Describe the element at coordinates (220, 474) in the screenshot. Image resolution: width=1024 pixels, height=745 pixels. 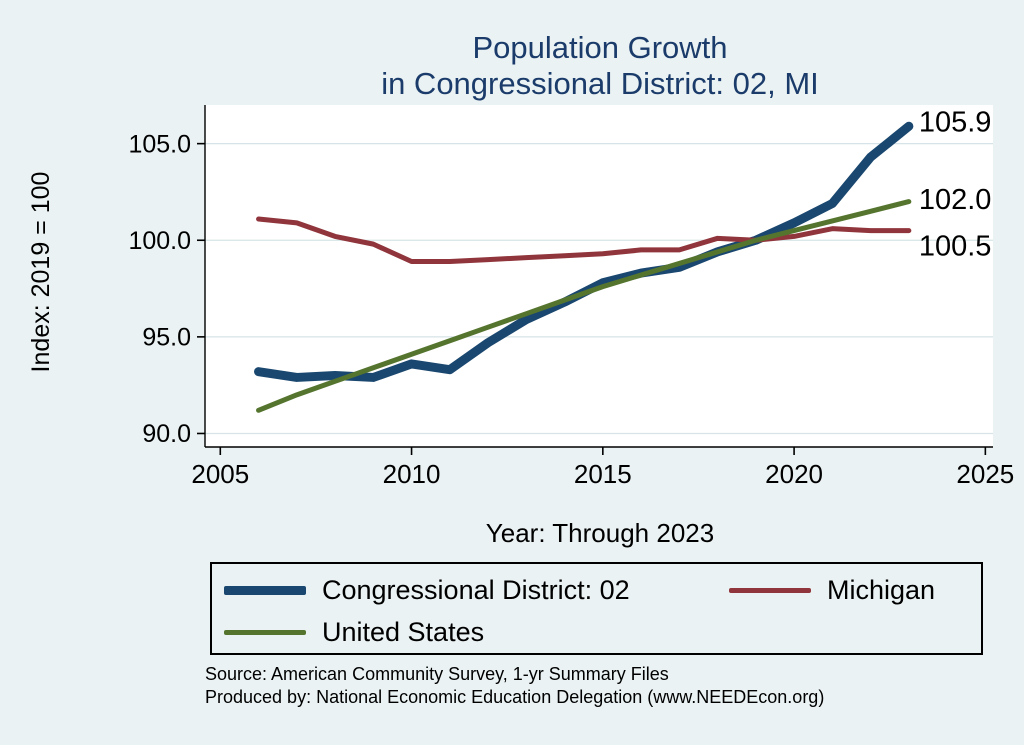
I see `x-tick-label: 2005` at that location.